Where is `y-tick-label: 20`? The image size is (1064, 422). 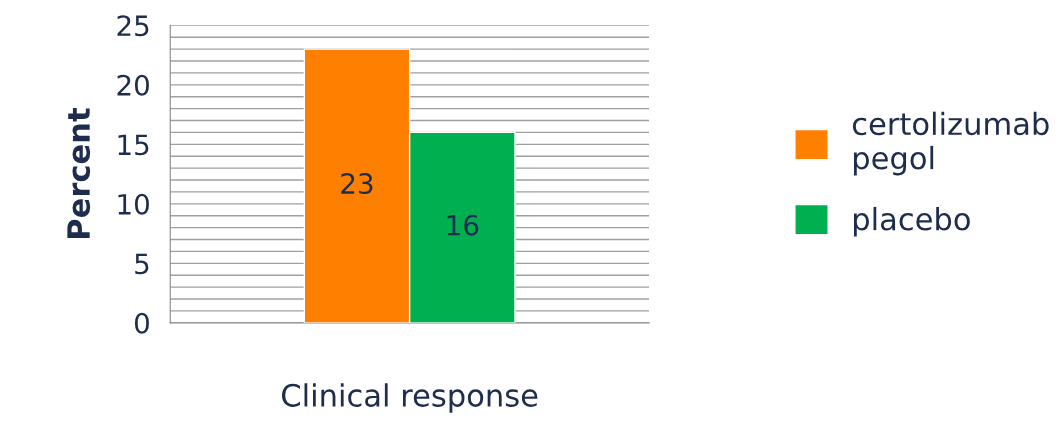
y-tick-label: 20 is located at coordinates (133, 85).